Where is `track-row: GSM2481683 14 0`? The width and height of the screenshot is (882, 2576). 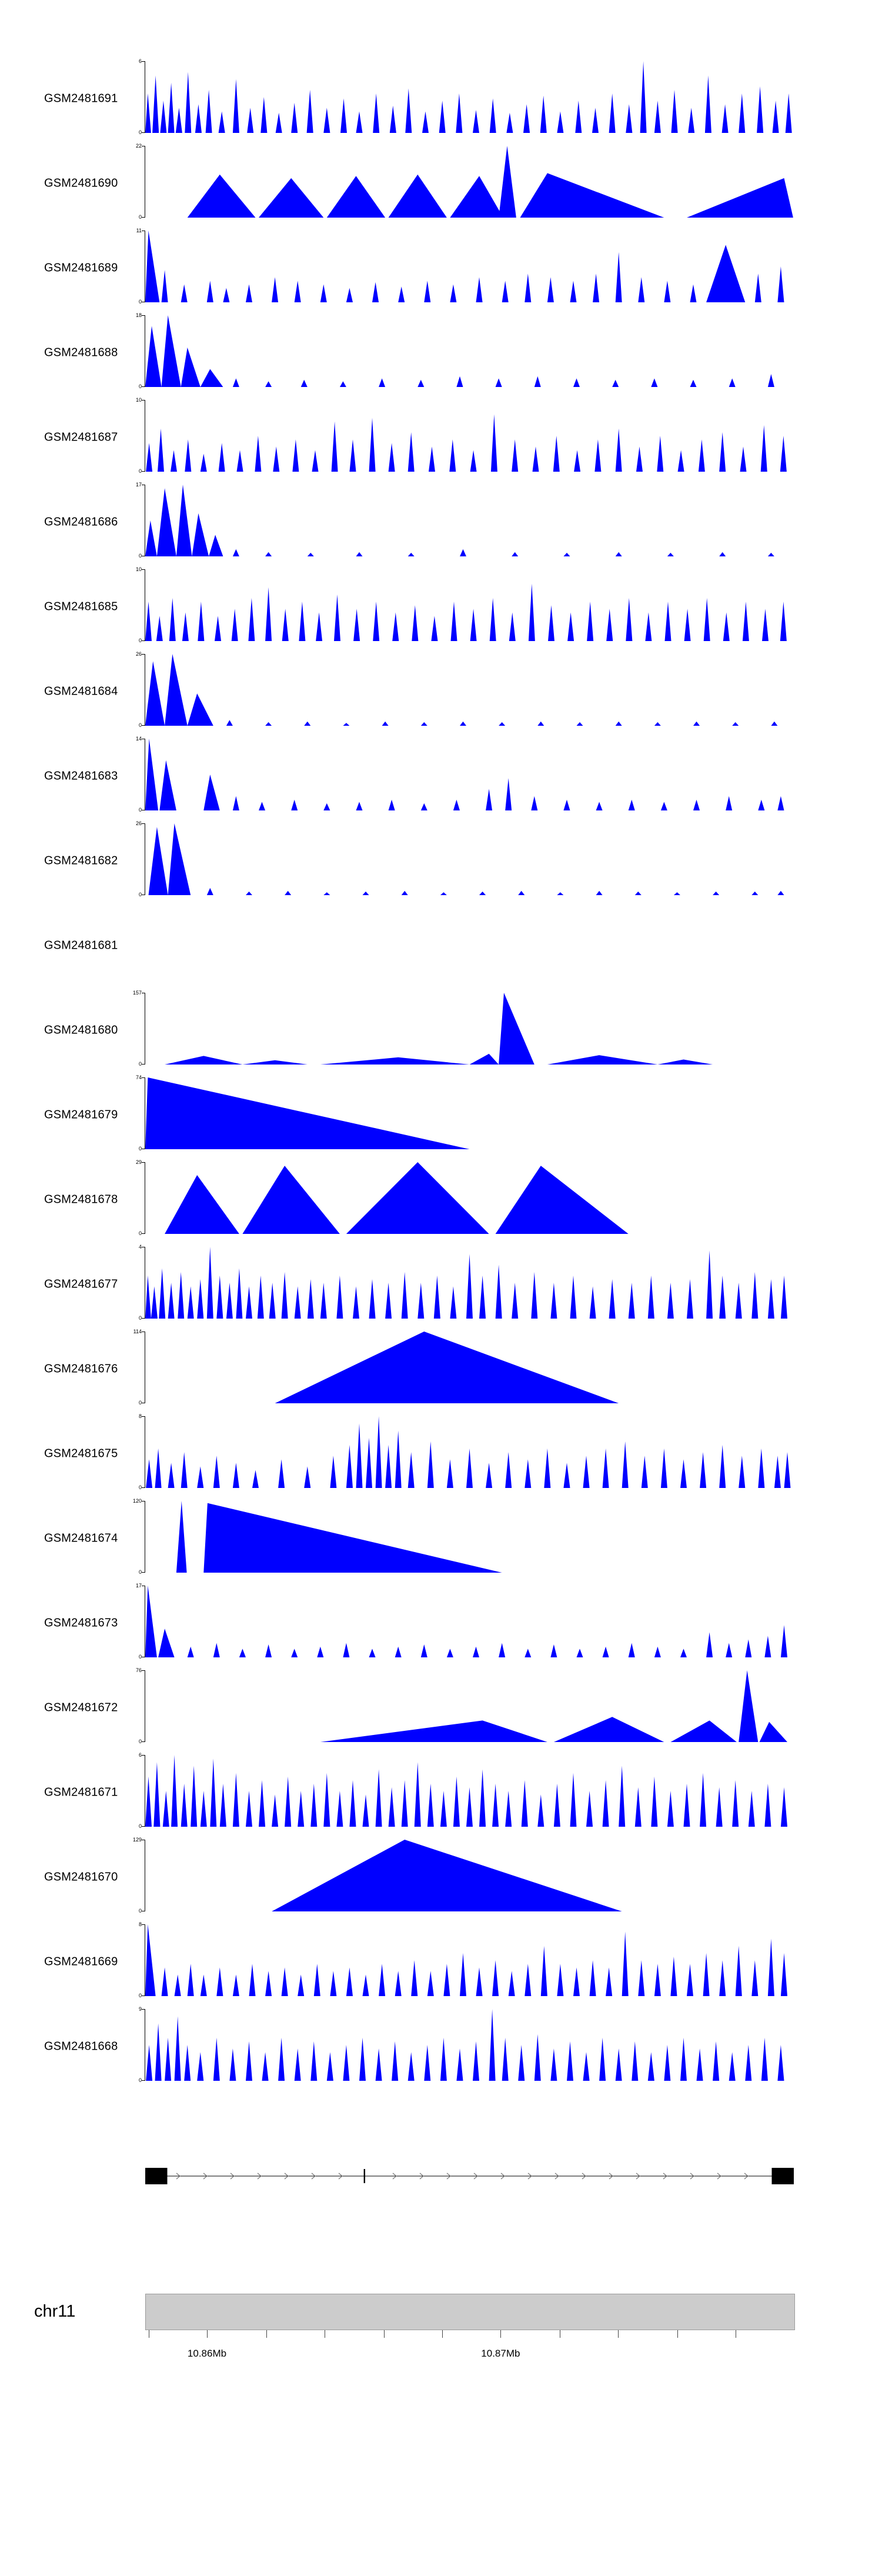 track-row: GSM2481683 14 0 is located at coordinates (441, 776).